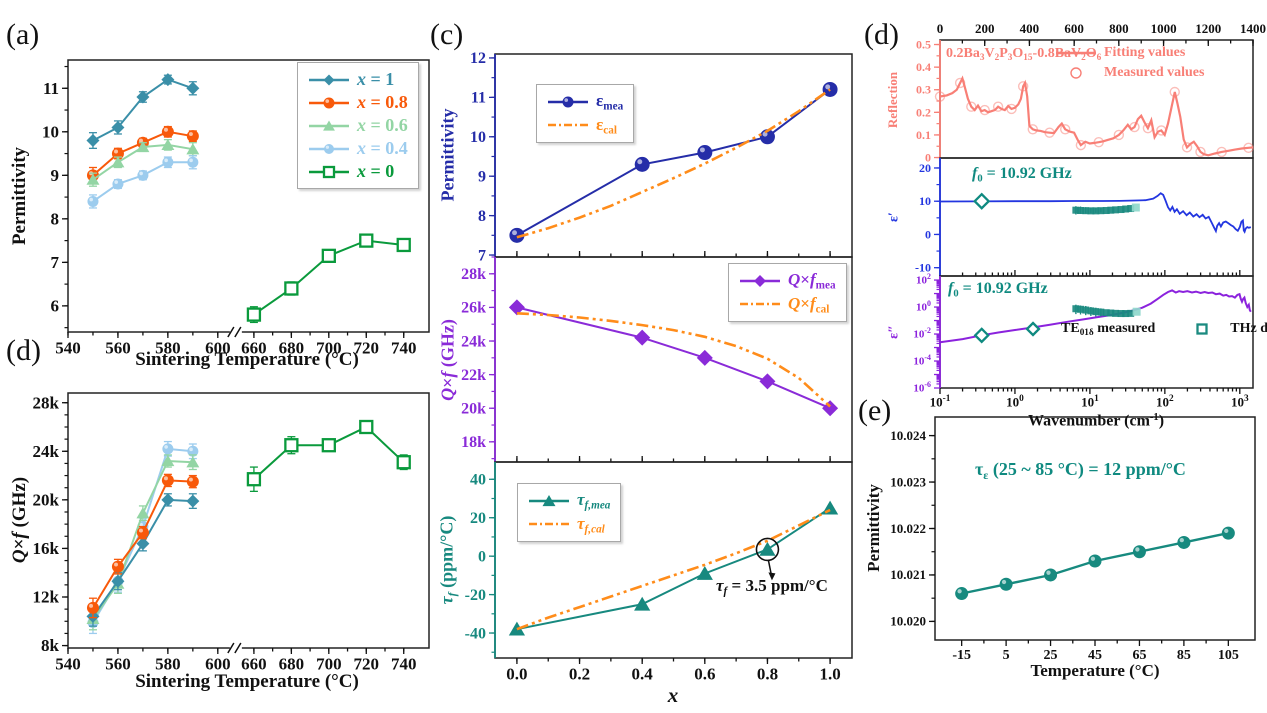 The height and width of the screenshot is (713, 1267). Describe the element at coordinates (673, 569) in the screenshot. I see `series-tauf_cal` at that location.